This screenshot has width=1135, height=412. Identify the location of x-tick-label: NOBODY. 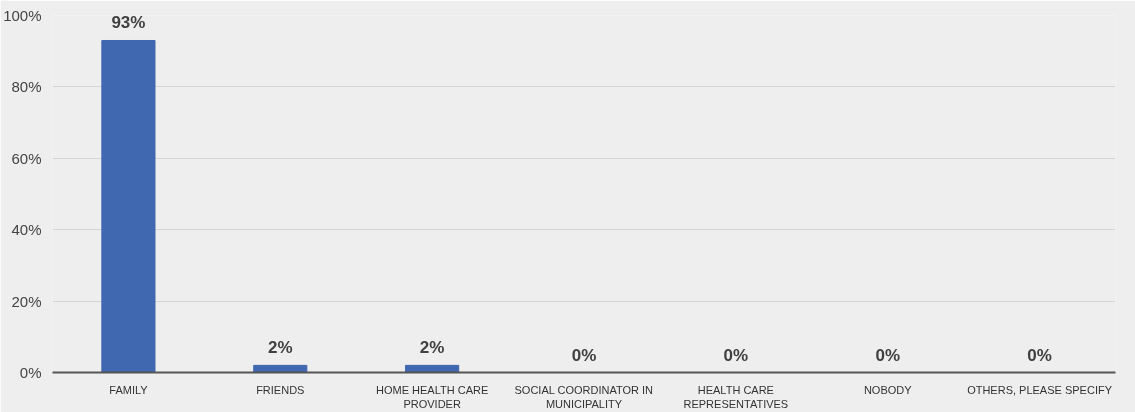
(888, 389).